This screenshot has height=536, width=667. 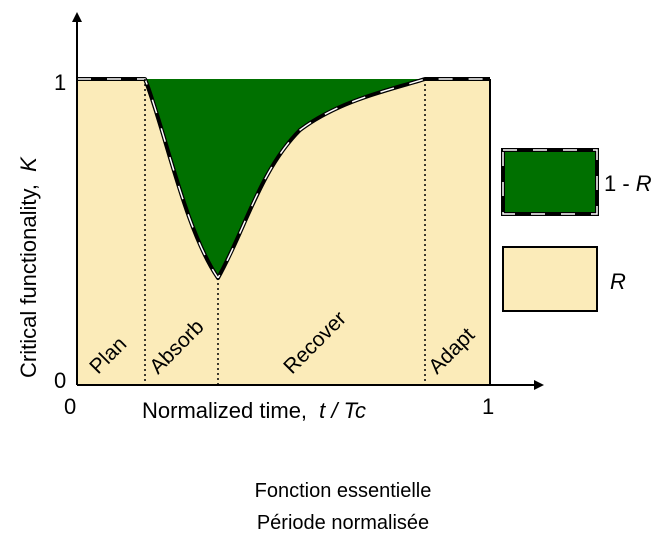 What do you see at coordinates (70, 406) in the screenshot?
I see `x-tick-0: 0` at bounding box center [70, 406].